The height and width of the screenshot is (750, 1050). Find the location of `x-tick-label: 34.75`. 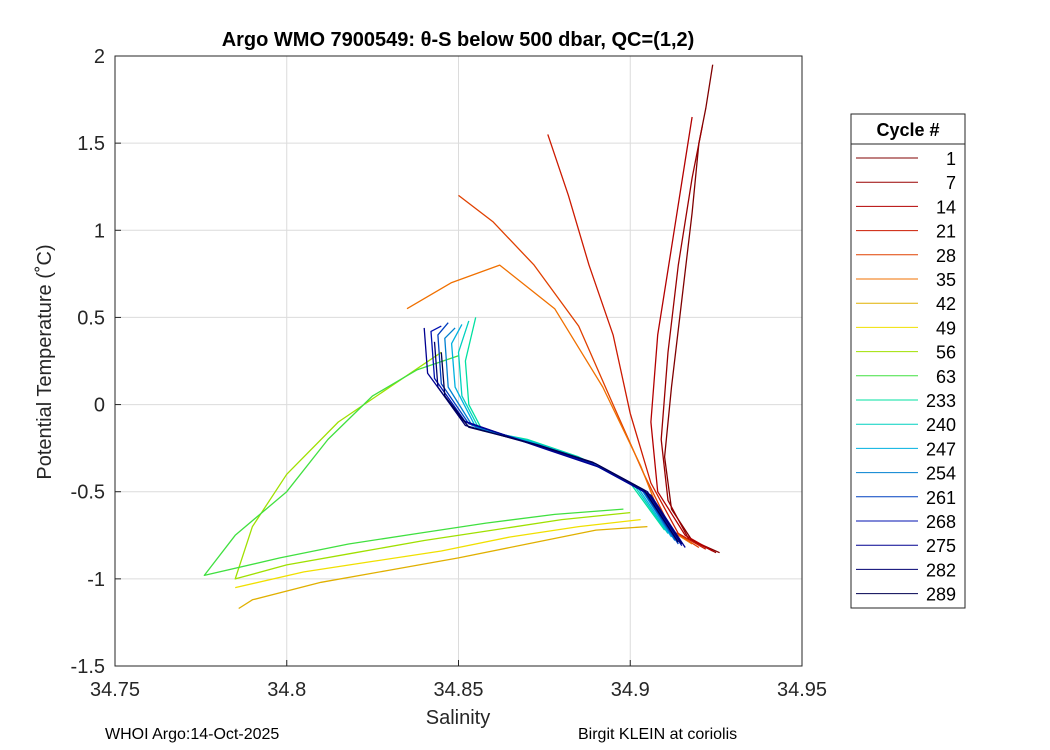

x-tick-label: 34.75 is located at coordinates (115, 690).